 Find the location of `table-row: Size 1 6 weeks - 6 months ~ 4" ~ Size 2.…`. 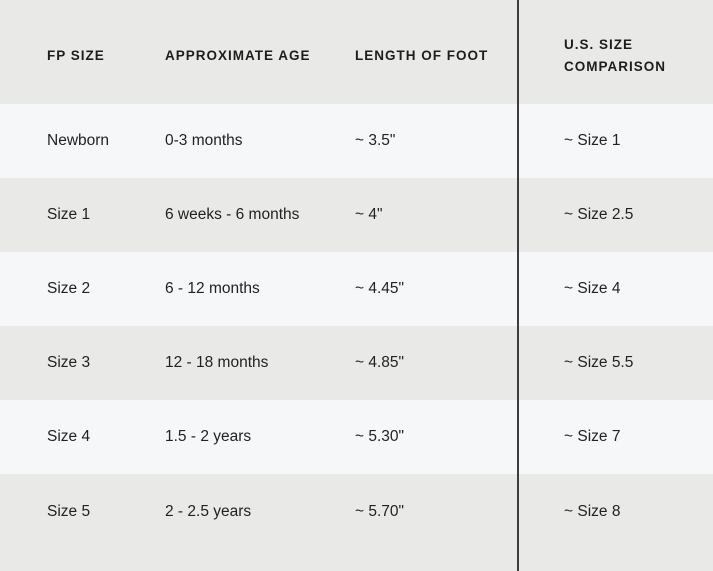

table-row: Size 1 6 weeks - 6 months ~ 4" ~ Size 2.… is located at coordinates (356, 215).